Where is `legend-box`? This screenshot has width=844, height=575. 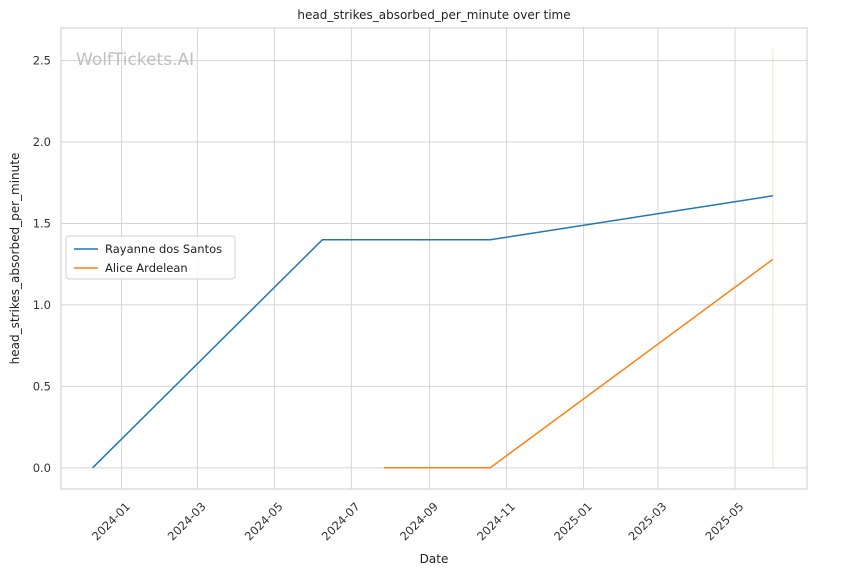
legend-box is located at coordinates (150, 257).